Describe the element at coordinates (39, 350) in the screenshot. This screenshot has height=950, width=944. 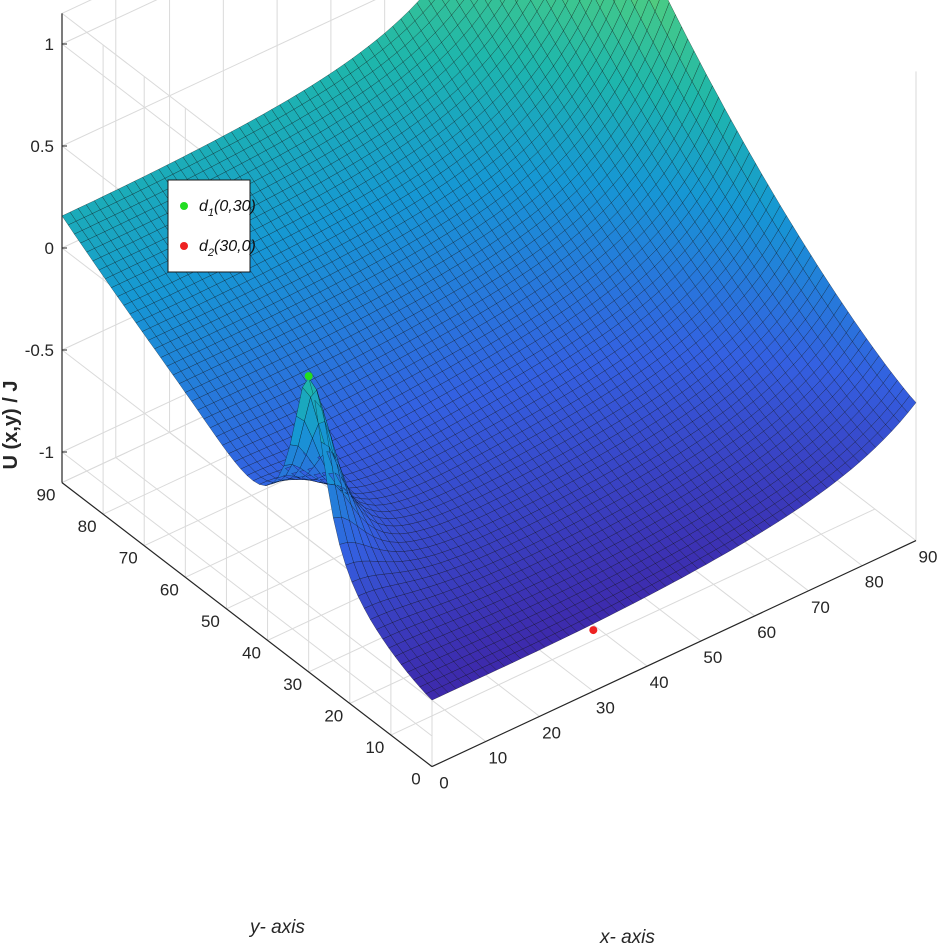
I see `z-tick-label: -0.5` at that location.